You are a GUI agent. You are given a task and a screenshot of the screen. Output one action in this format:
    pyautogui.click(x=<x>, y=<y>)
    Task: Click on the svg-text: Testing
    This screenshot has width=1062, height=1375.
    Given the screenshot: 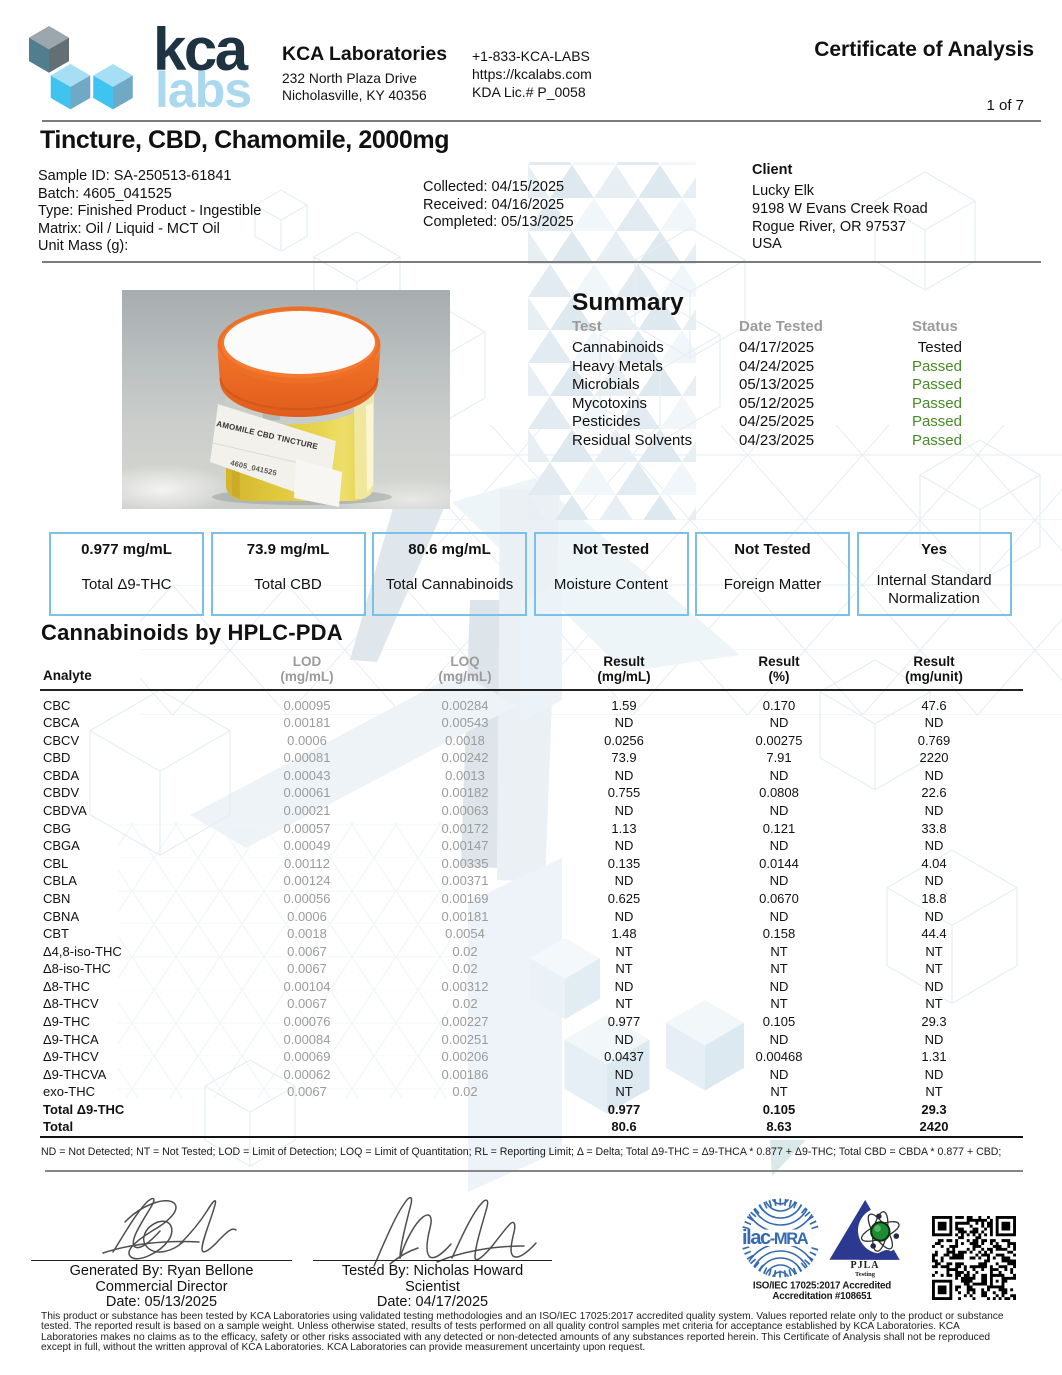 What is the action you would take?
    pyautogui.click(x=865, y=1274)
    